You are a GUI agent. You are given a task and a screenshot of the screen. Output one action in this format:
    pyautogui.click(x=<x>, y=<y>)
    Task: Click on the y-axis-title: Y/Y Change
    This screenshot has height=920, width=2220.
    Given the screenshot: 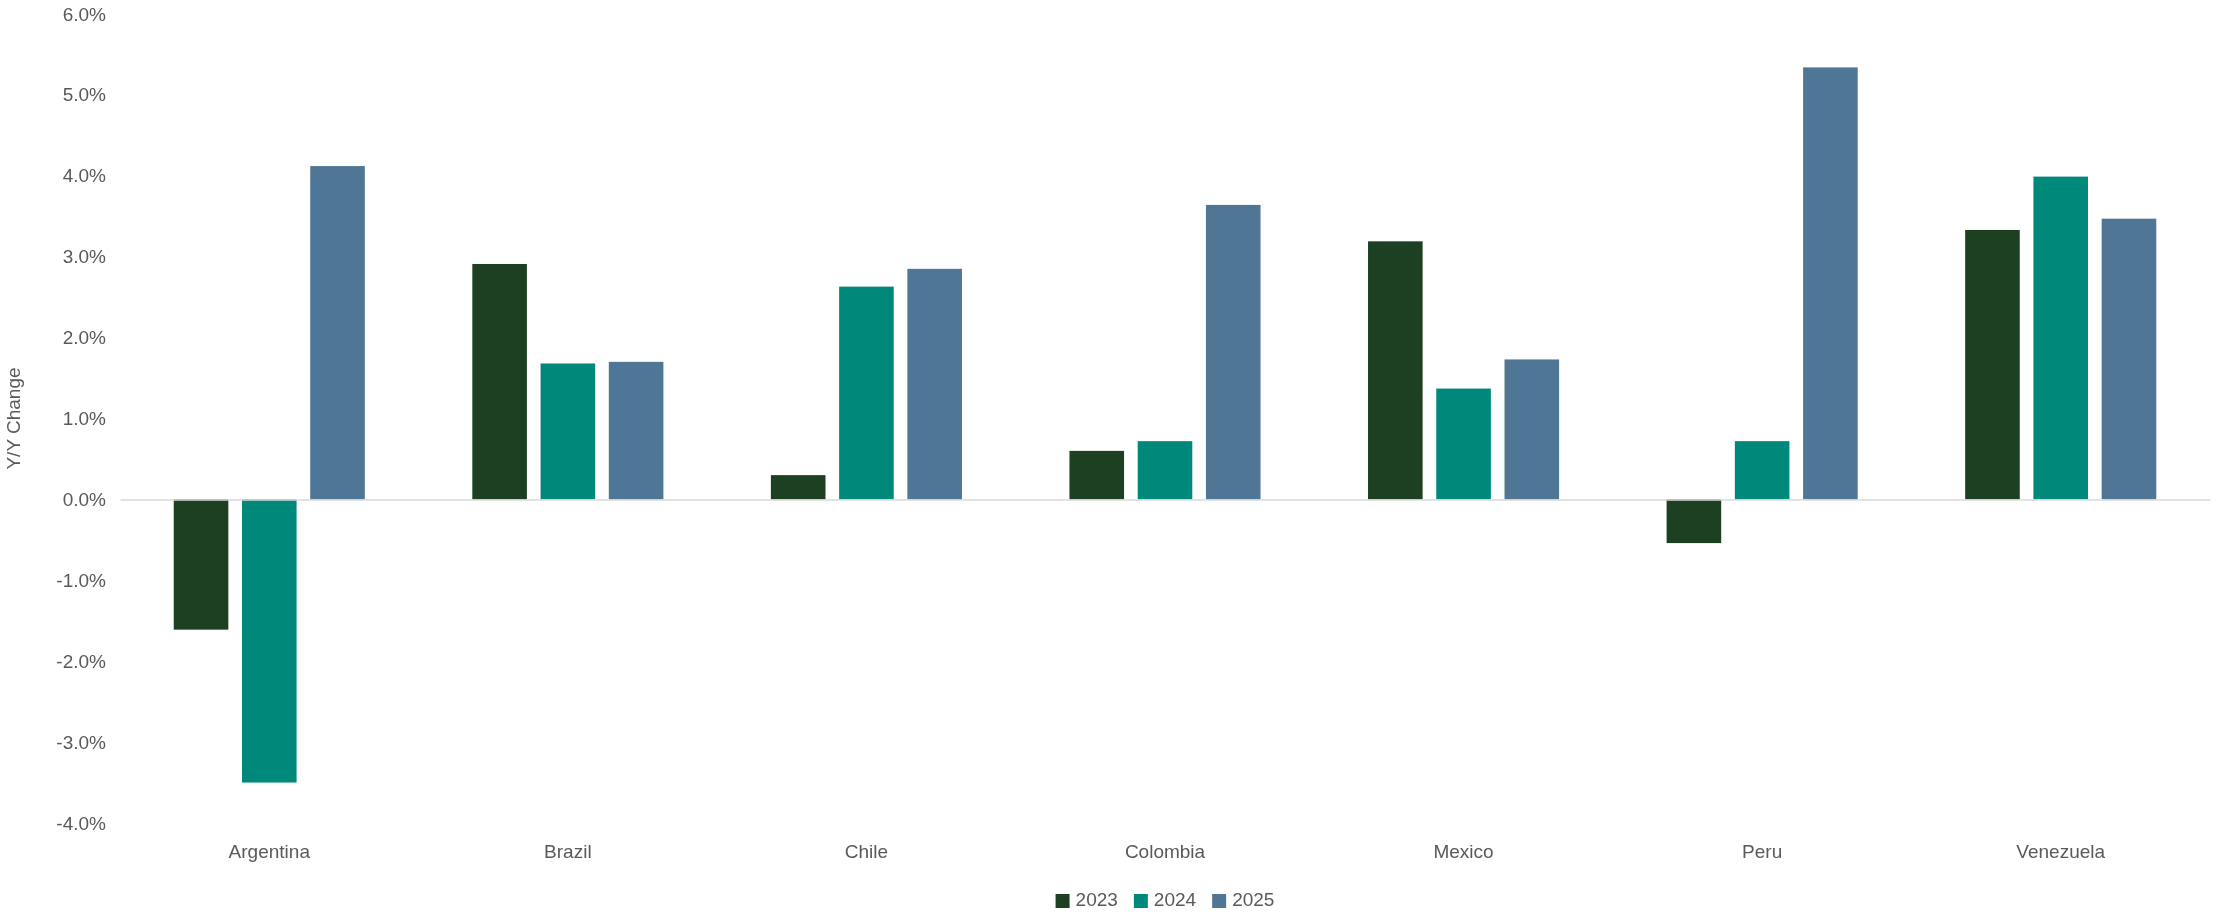 What is the action you would take?
    pyautogui.click(x=13, y=418)
    